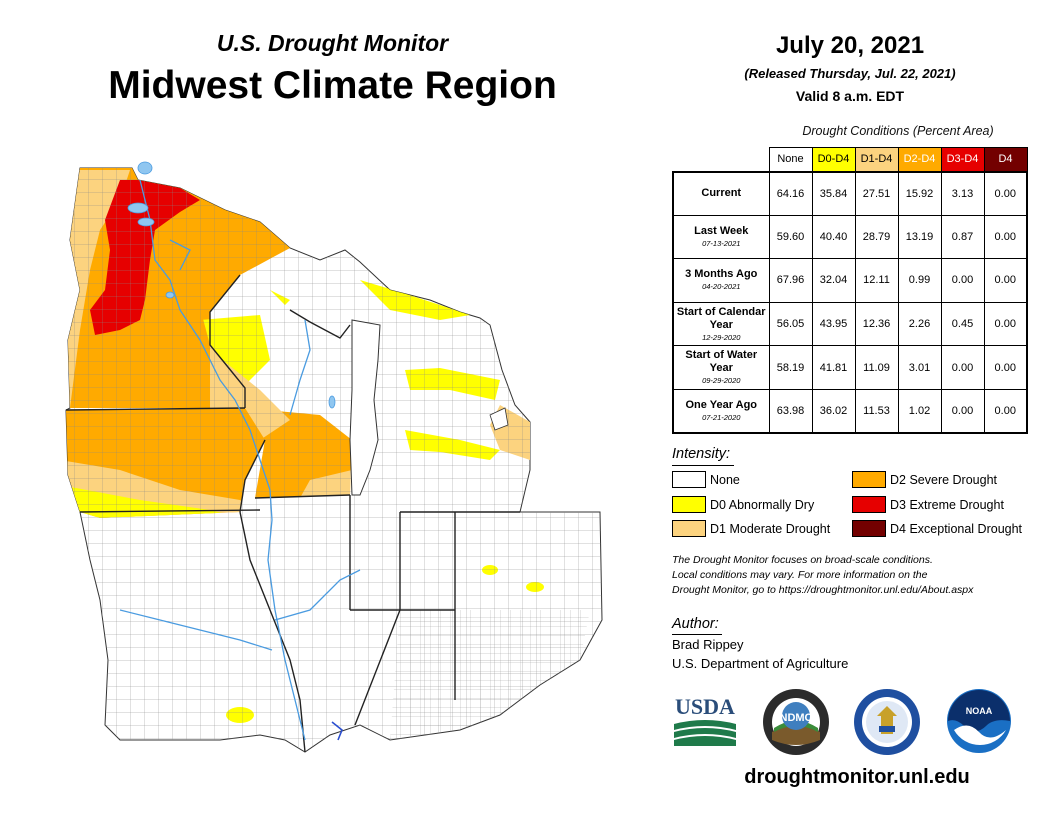 The width and height of the screenshot is (1056, 816). Describe the element at coordinates (796, 718) in the screenshot. I see `ndmc-logo-text: NDMC` at that location.